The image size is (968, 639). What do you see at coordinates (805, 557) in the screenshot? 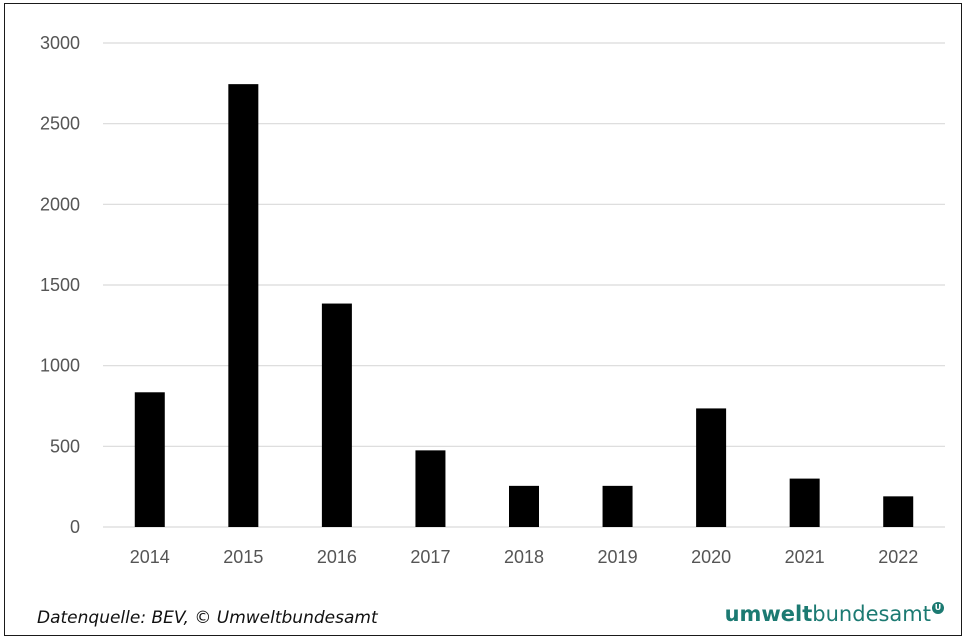
I see `x-tick-label: 2021` at bounding box center [805, 557].